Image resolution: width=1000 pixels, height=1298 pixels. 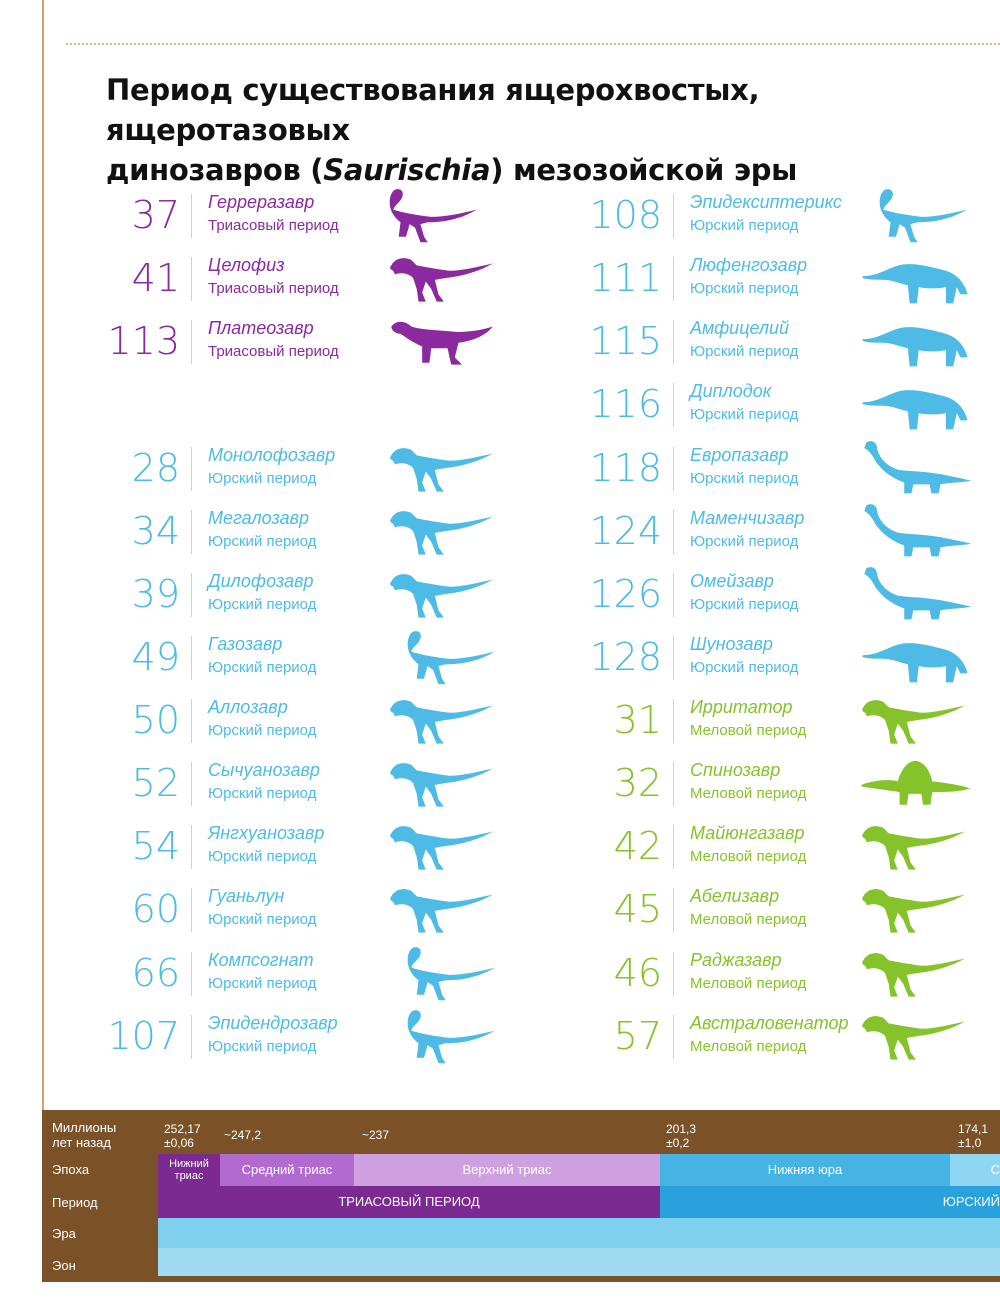 What do you see at coordinates (500, 531) in the screenshot?
I see `dinosaur-entry: 124 Маменчизавр Юрский период` at bounding box center [500, 531].